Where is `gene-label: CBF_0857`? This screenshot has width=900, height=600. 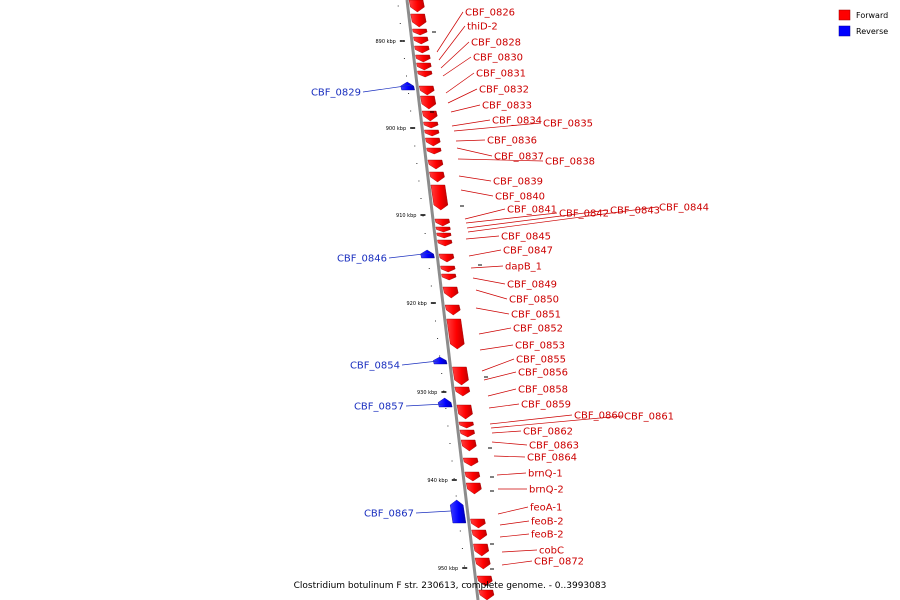
gene-label: CBF_0857 is located at coordinates (379, 407).